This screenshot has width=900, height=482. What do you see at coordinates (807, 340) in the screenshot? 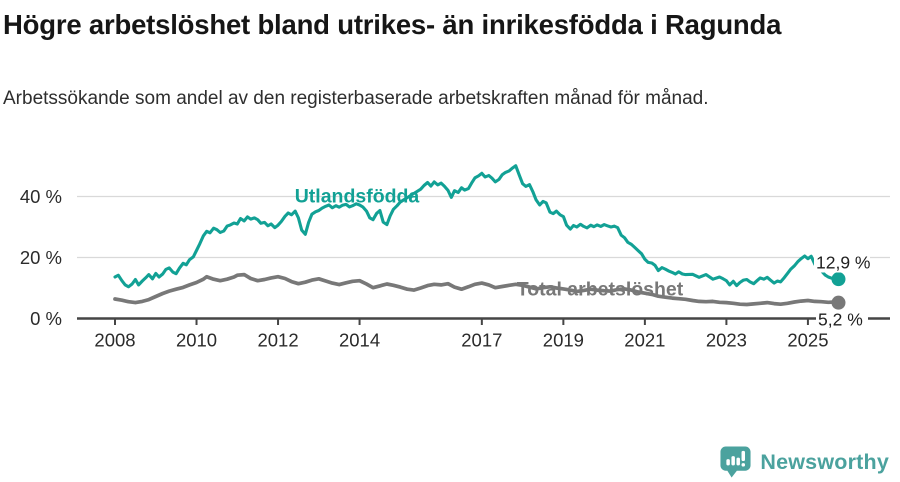
I see `x-tick-label: 2025` at bounding box center [807, 340].